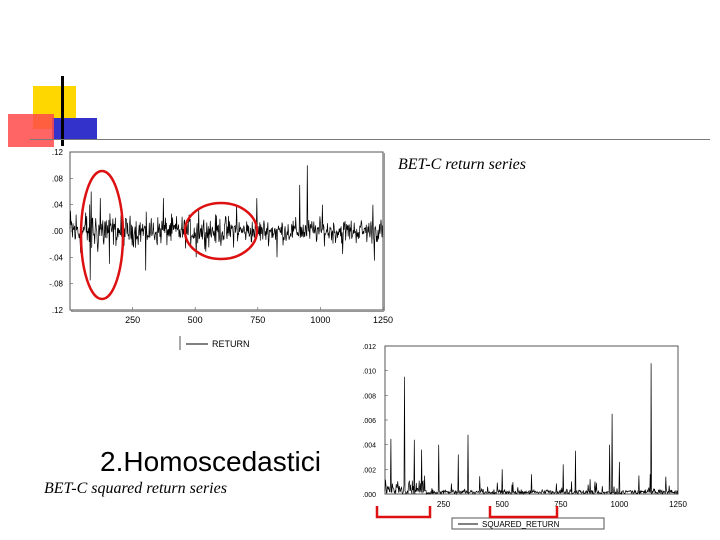  Describe the element at coordinates (462, 164) in the screenshot. I see `return-series-caption: BET-C return series` at that location.